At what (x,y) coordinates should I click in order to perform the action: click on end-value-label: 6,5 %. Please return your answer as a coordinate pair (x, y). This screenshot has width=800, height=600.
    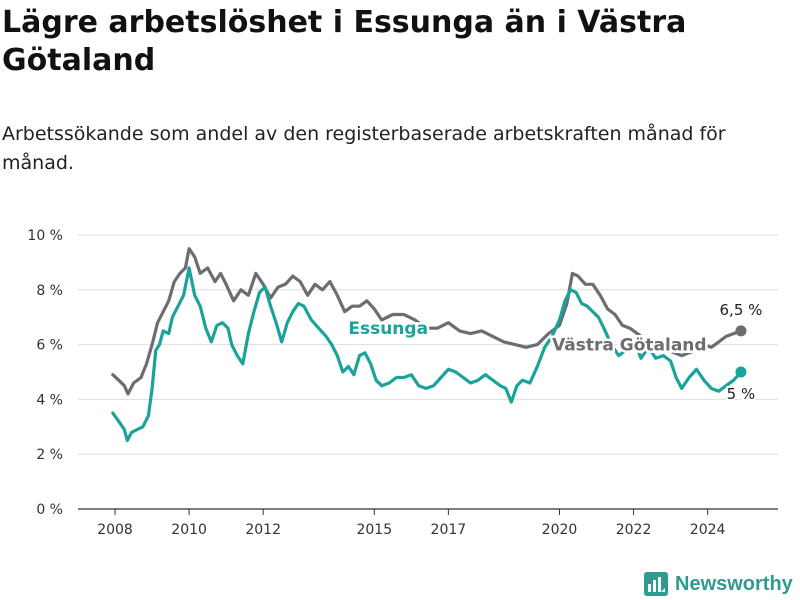
    Looking at the image, I should click on (741, 310).